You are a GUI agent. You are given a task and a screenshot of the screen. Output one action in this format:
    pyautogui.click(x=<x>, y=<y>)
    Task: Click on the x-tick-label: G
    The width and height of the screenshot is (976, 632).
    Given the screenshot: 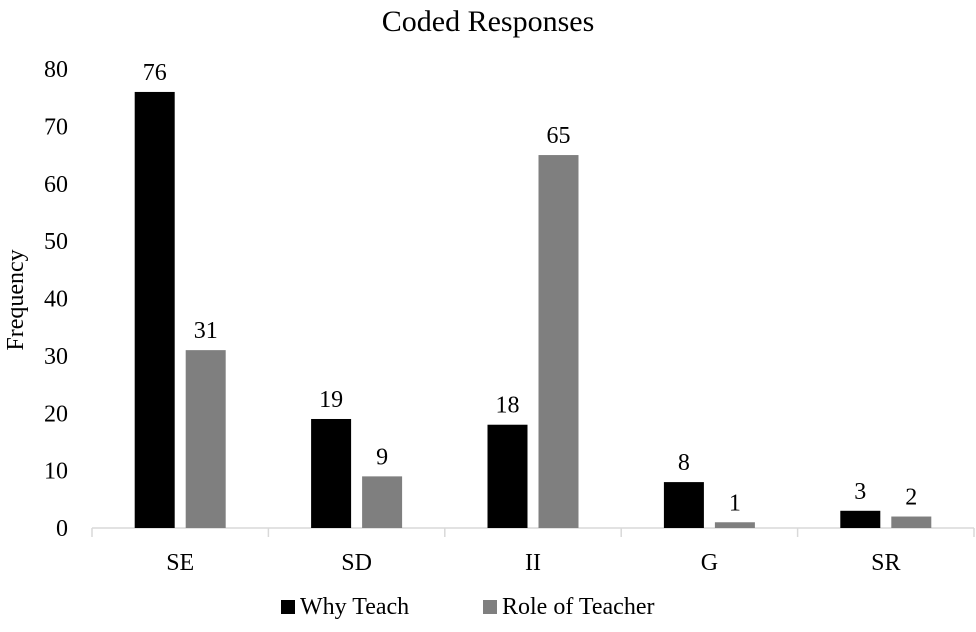 What is the action you would take?
    pyautogui.click(x=709, y=563)
    